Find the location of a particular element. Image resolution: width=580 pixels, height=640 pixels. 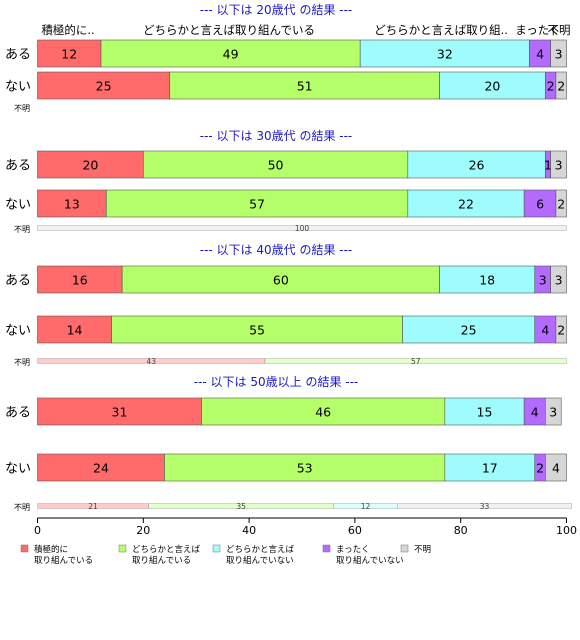

data-label: 17 is located at coordinates (490, 468).